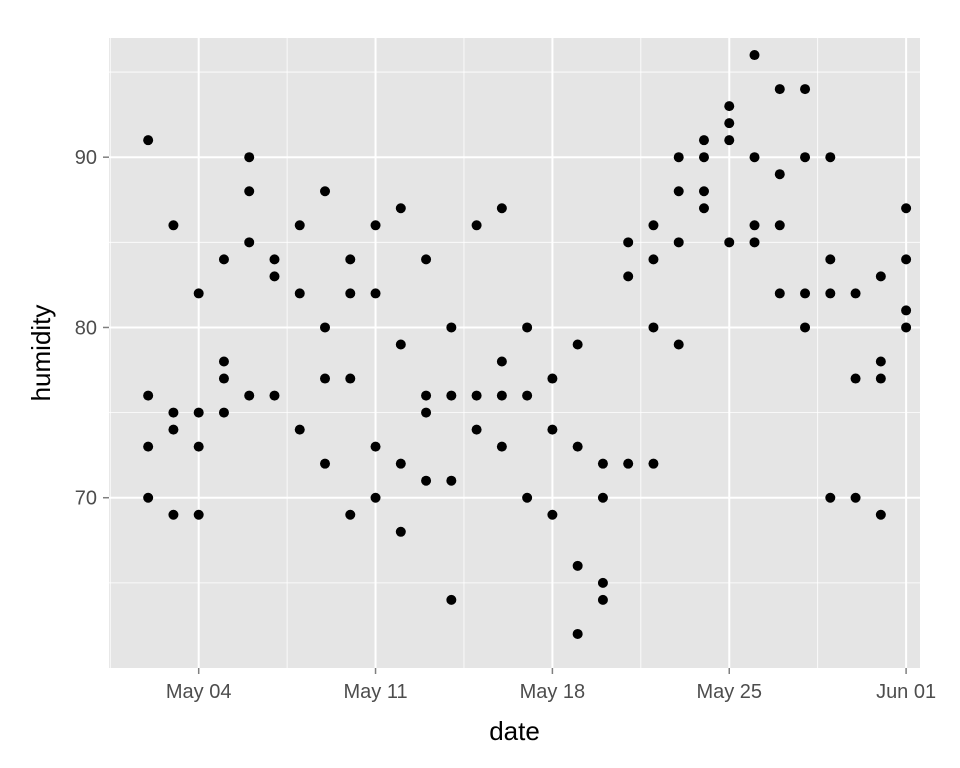 This screenshot has width=960, height=768. Describe the element at coordinates (514, 731) in the screenshot. I see `x-axis-title: date` at that location.